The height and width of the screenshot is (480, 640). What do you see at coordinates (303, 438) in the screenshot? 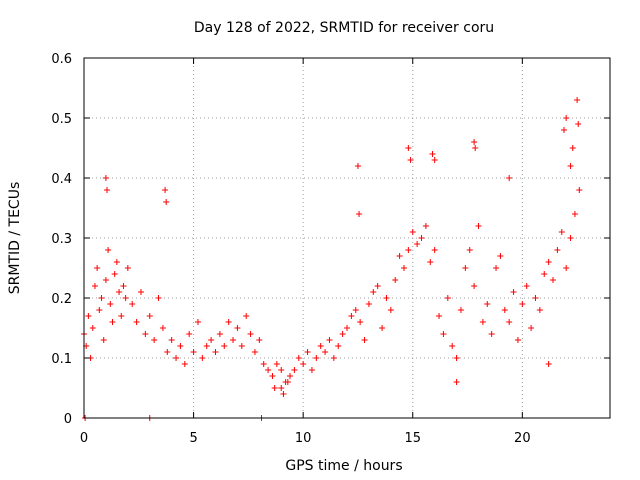
I see `x-tick-label: 10` at bounding box center [303, 438].